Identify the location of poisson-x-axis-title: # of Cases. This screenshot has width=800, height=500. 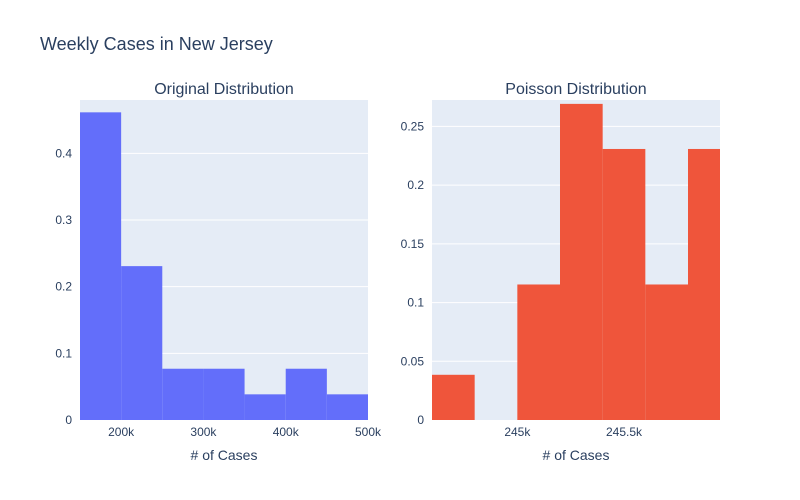
(576, 455).